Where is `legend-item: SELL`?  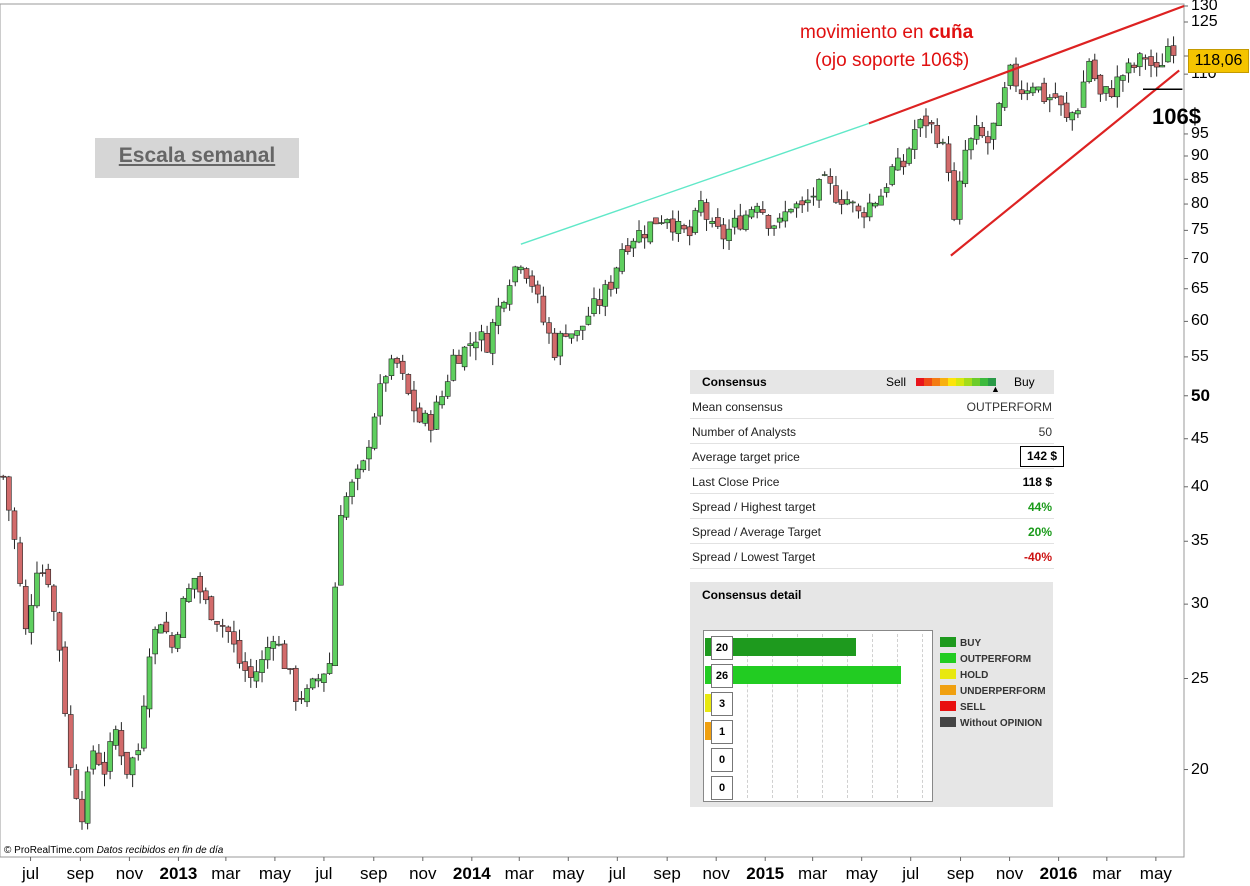 legend-item: SELL is located at coordinates (963, 707).